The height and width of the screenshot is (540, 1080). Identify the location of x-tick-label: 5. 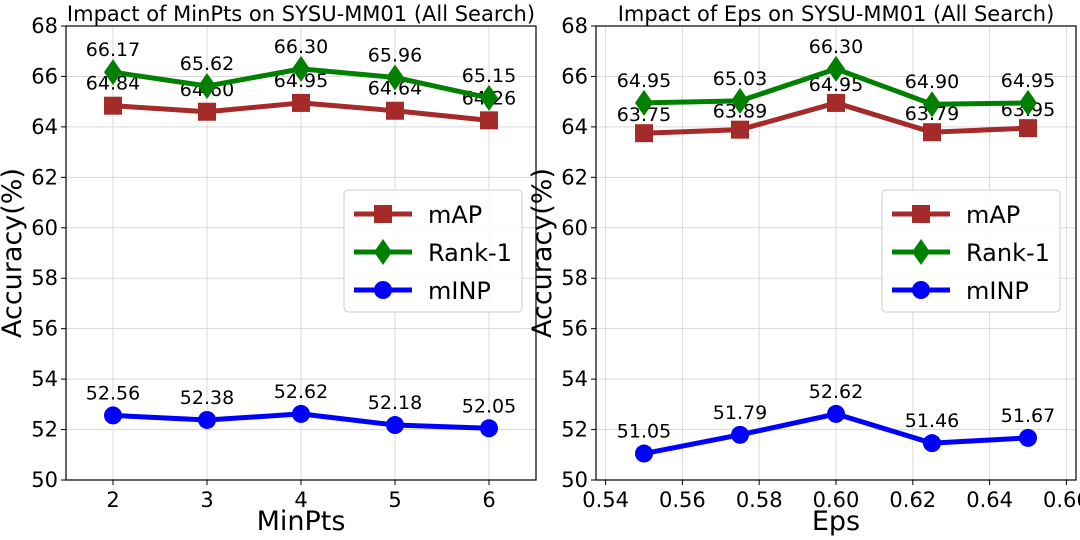
(394, 500).